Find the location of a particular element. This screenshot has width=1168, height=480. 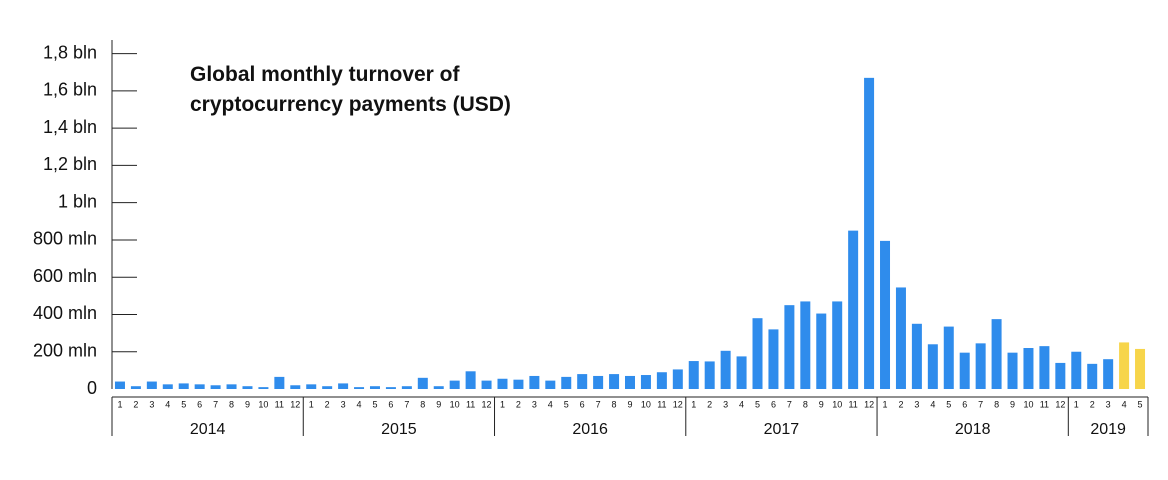

group-label: 2016 is located at coordinates (590, 429).